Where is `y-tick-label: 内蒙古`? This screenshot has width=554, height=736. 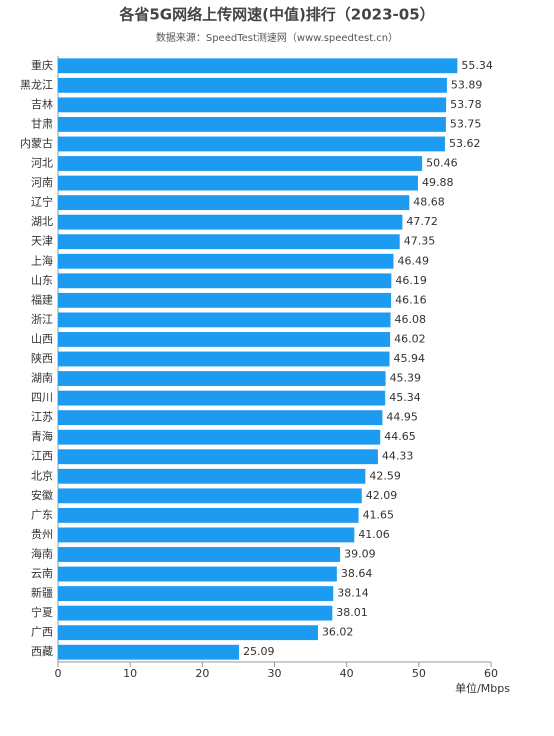 y-tick-label: 内蒙古 is located at coordinates (36, 143).